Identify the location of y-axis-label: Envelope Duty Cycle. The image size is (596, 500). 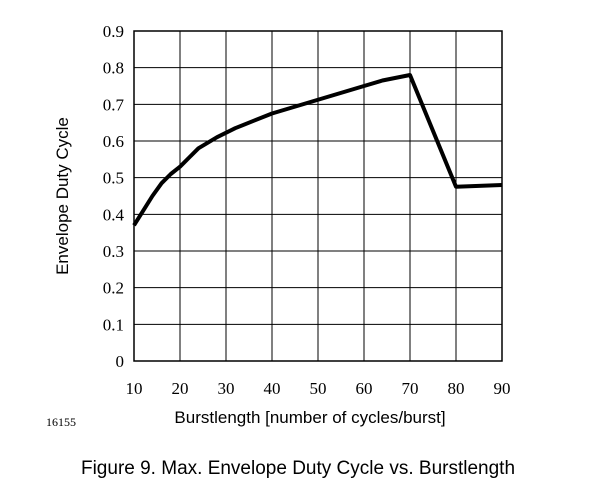
(62, 196).